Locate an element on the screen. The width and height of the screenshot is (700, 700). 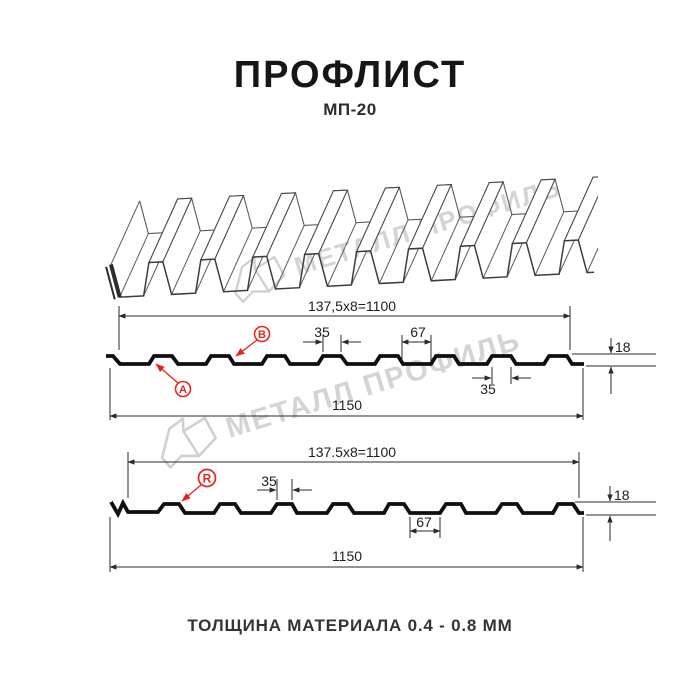
side-markers: A B is located at coordinates (213, 361).